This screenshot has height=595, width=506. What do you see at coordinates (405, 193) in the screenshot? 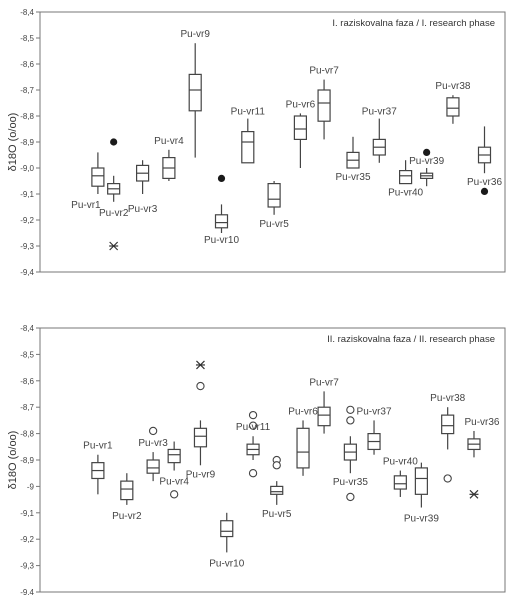
I see `box-label: Pu-vr40` at bounding box center [405, 193].